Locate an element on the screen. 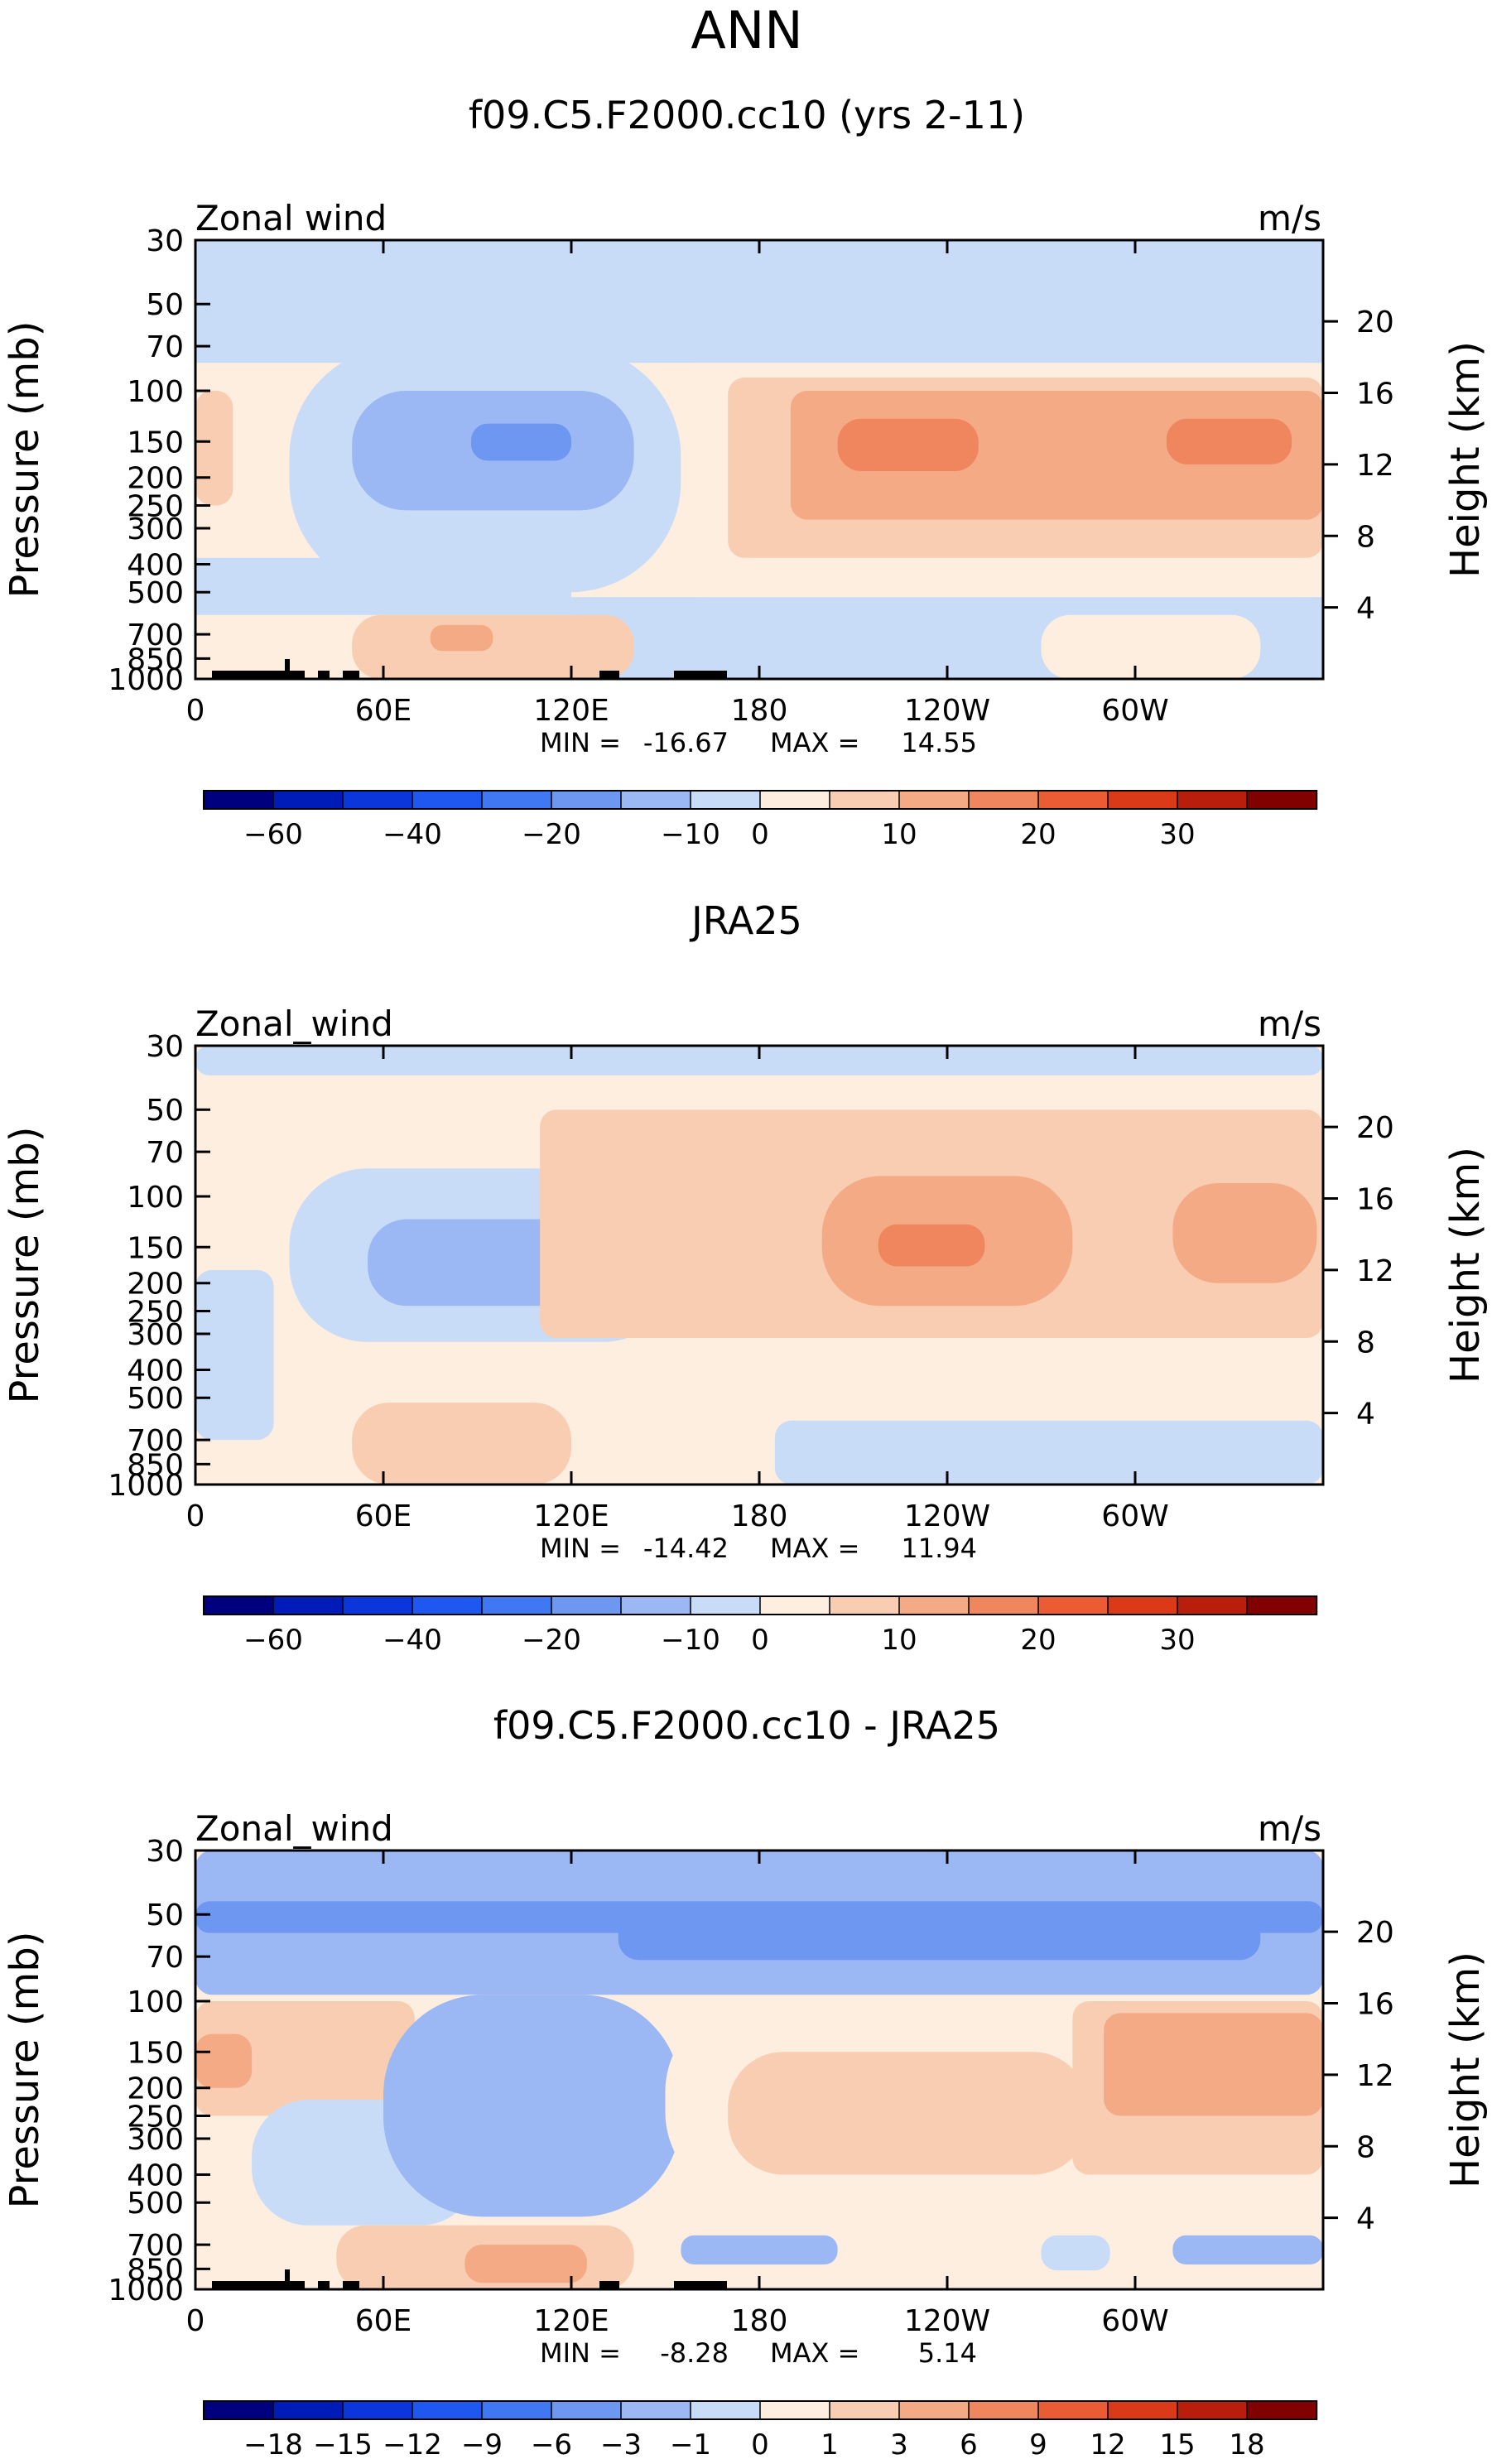 The image size is (1492, 2464). y-tick-label: 30 is located at coordinates (165, 1047).